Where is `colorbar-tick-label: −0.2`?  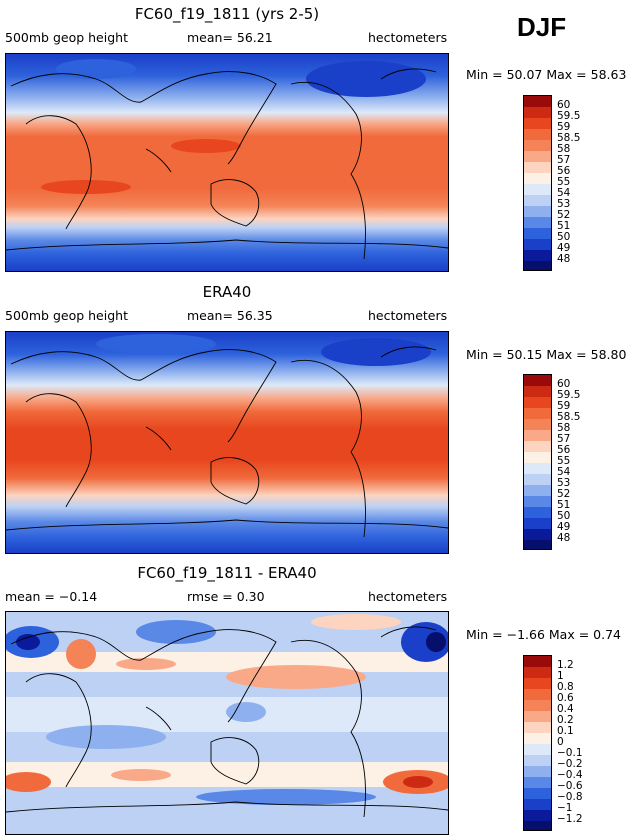 colorbar-tick-label: −0.2 is located at coordinates (570, 764).